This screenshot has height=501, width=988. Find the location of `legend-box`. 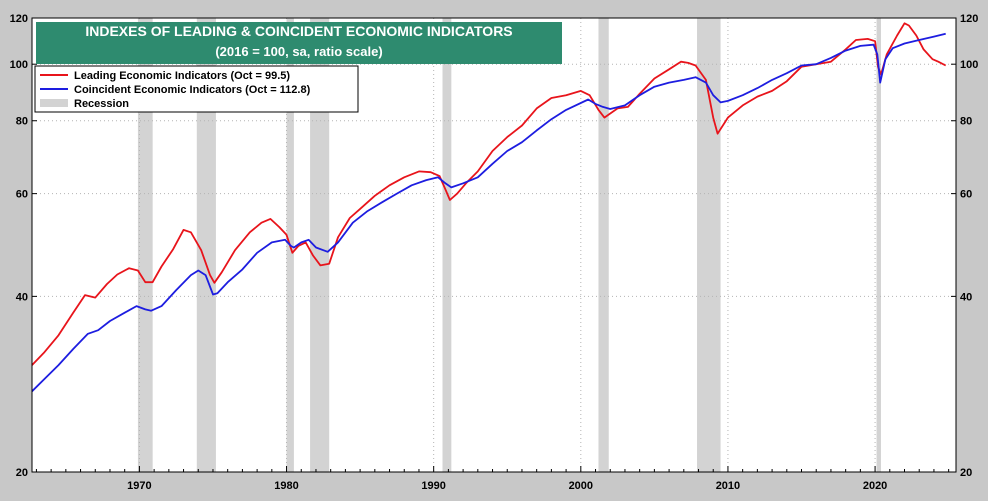

legend-box is located at coordinates (196, 89).